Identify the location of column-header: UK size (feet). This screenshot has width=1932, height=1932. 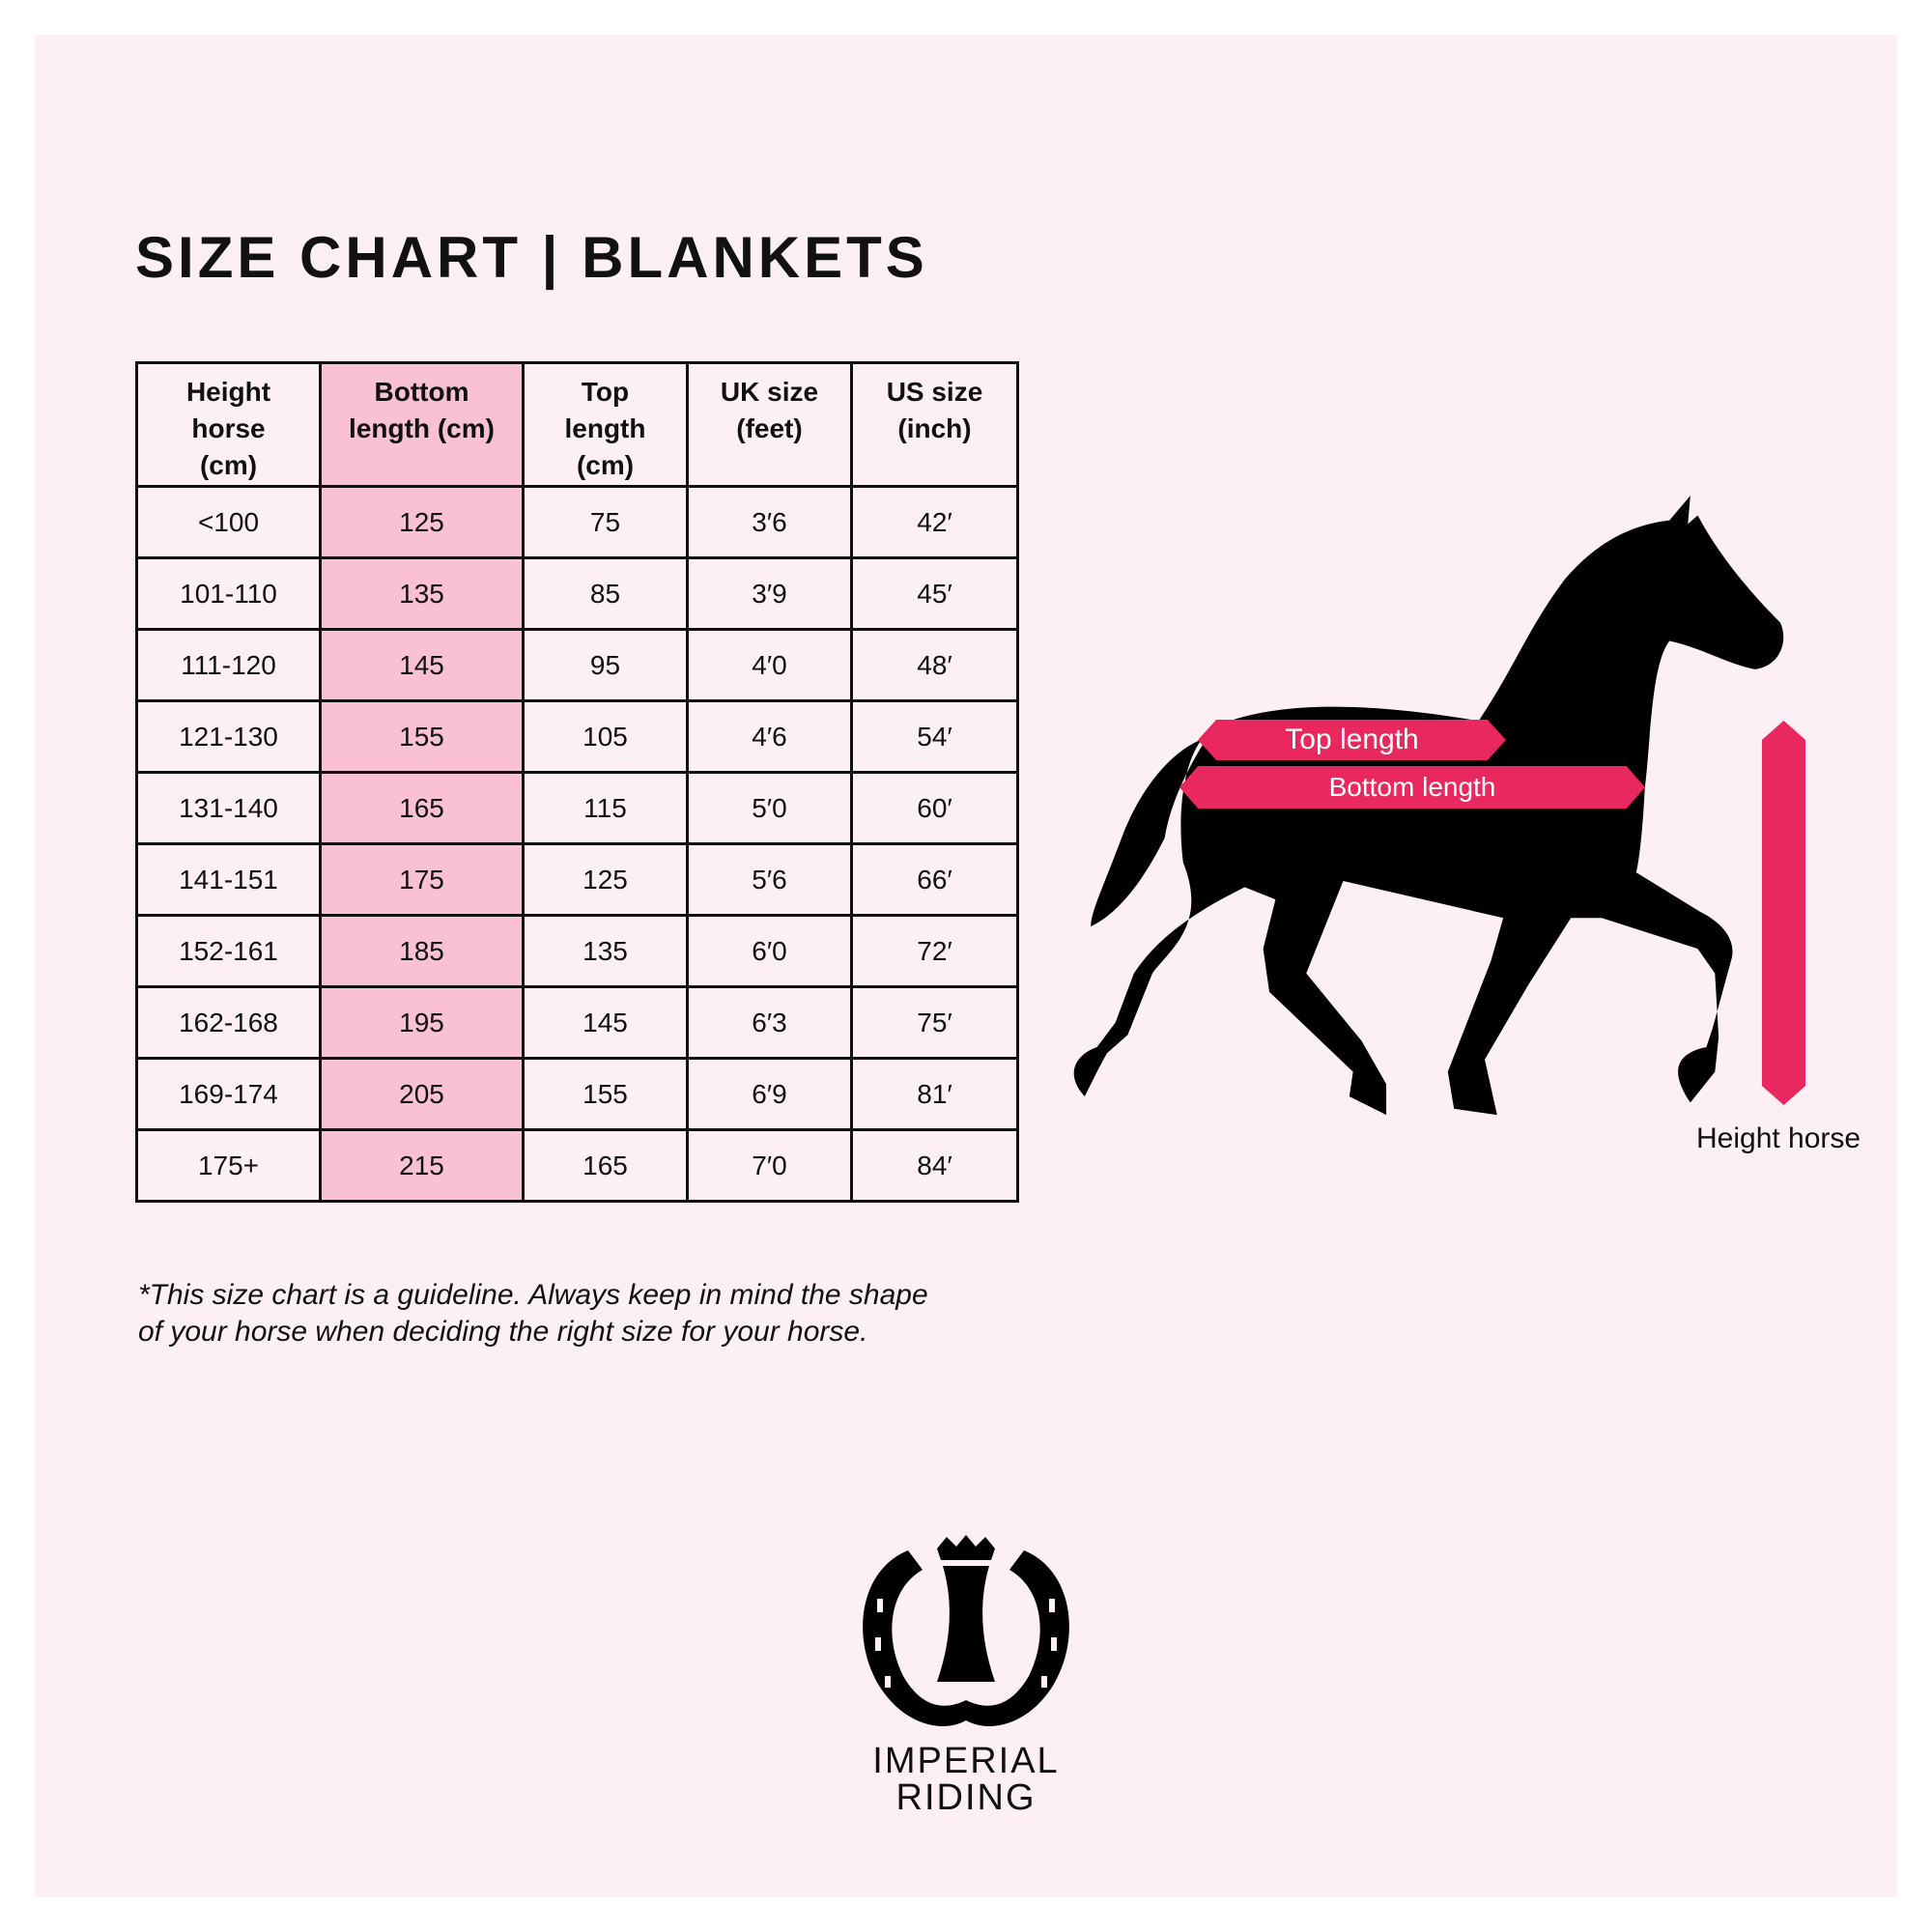
(769, 424).